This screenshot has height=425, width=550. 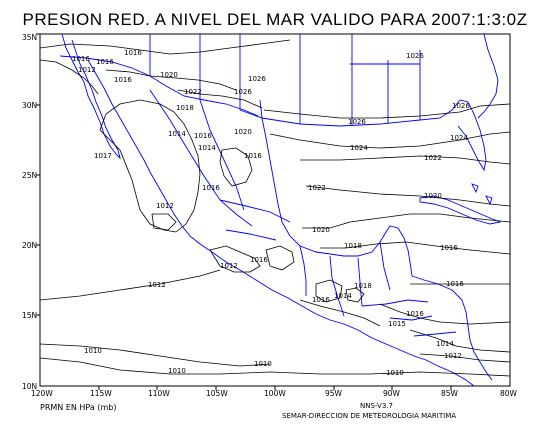 I want to click on isobar-label: 1017, so click(x=103, y=156).